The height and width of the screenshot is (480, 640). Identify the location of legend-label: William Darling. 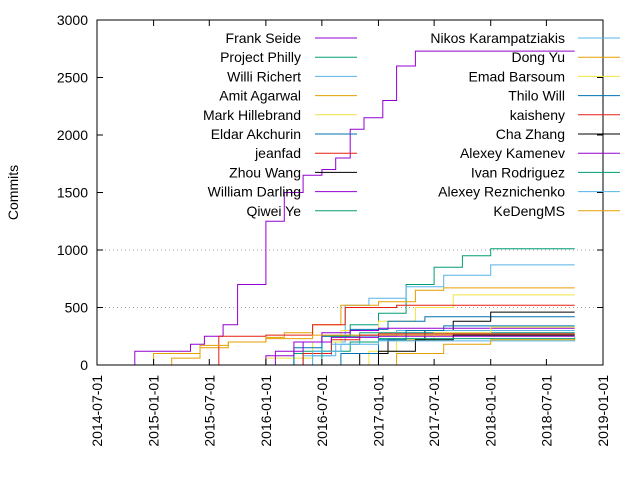
(254, 192).